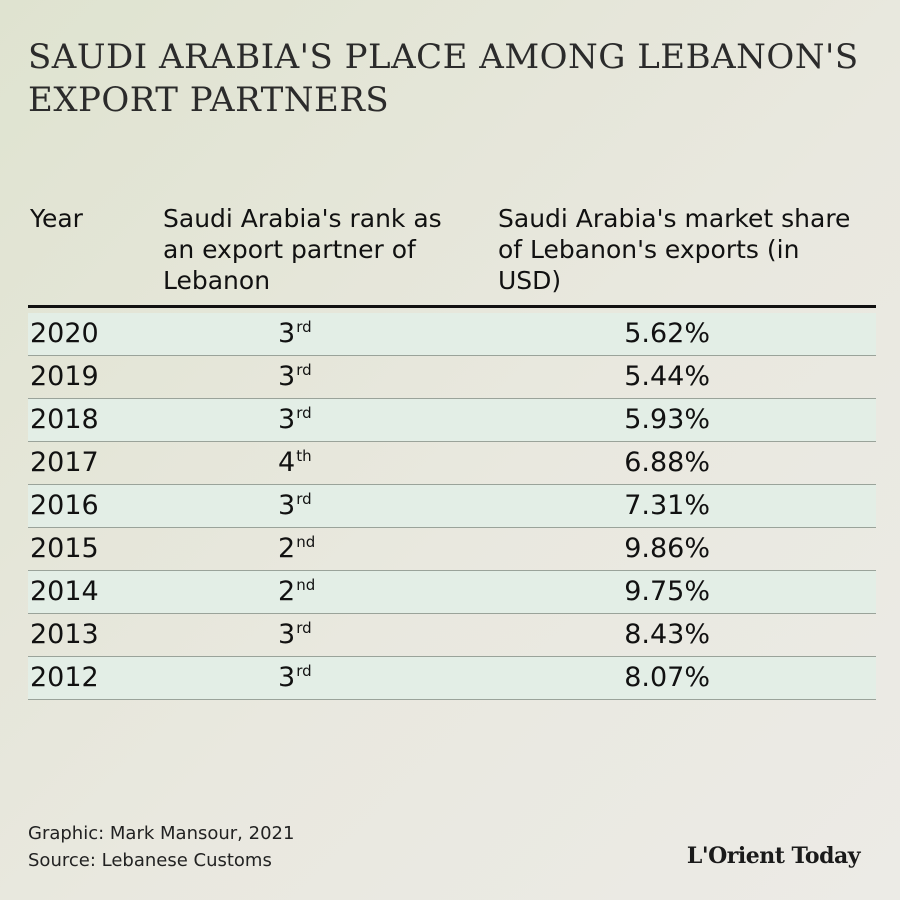  Describe the element at coordinates (64, 591) in the screenshot. I see `year-cell: 2014` at that location.